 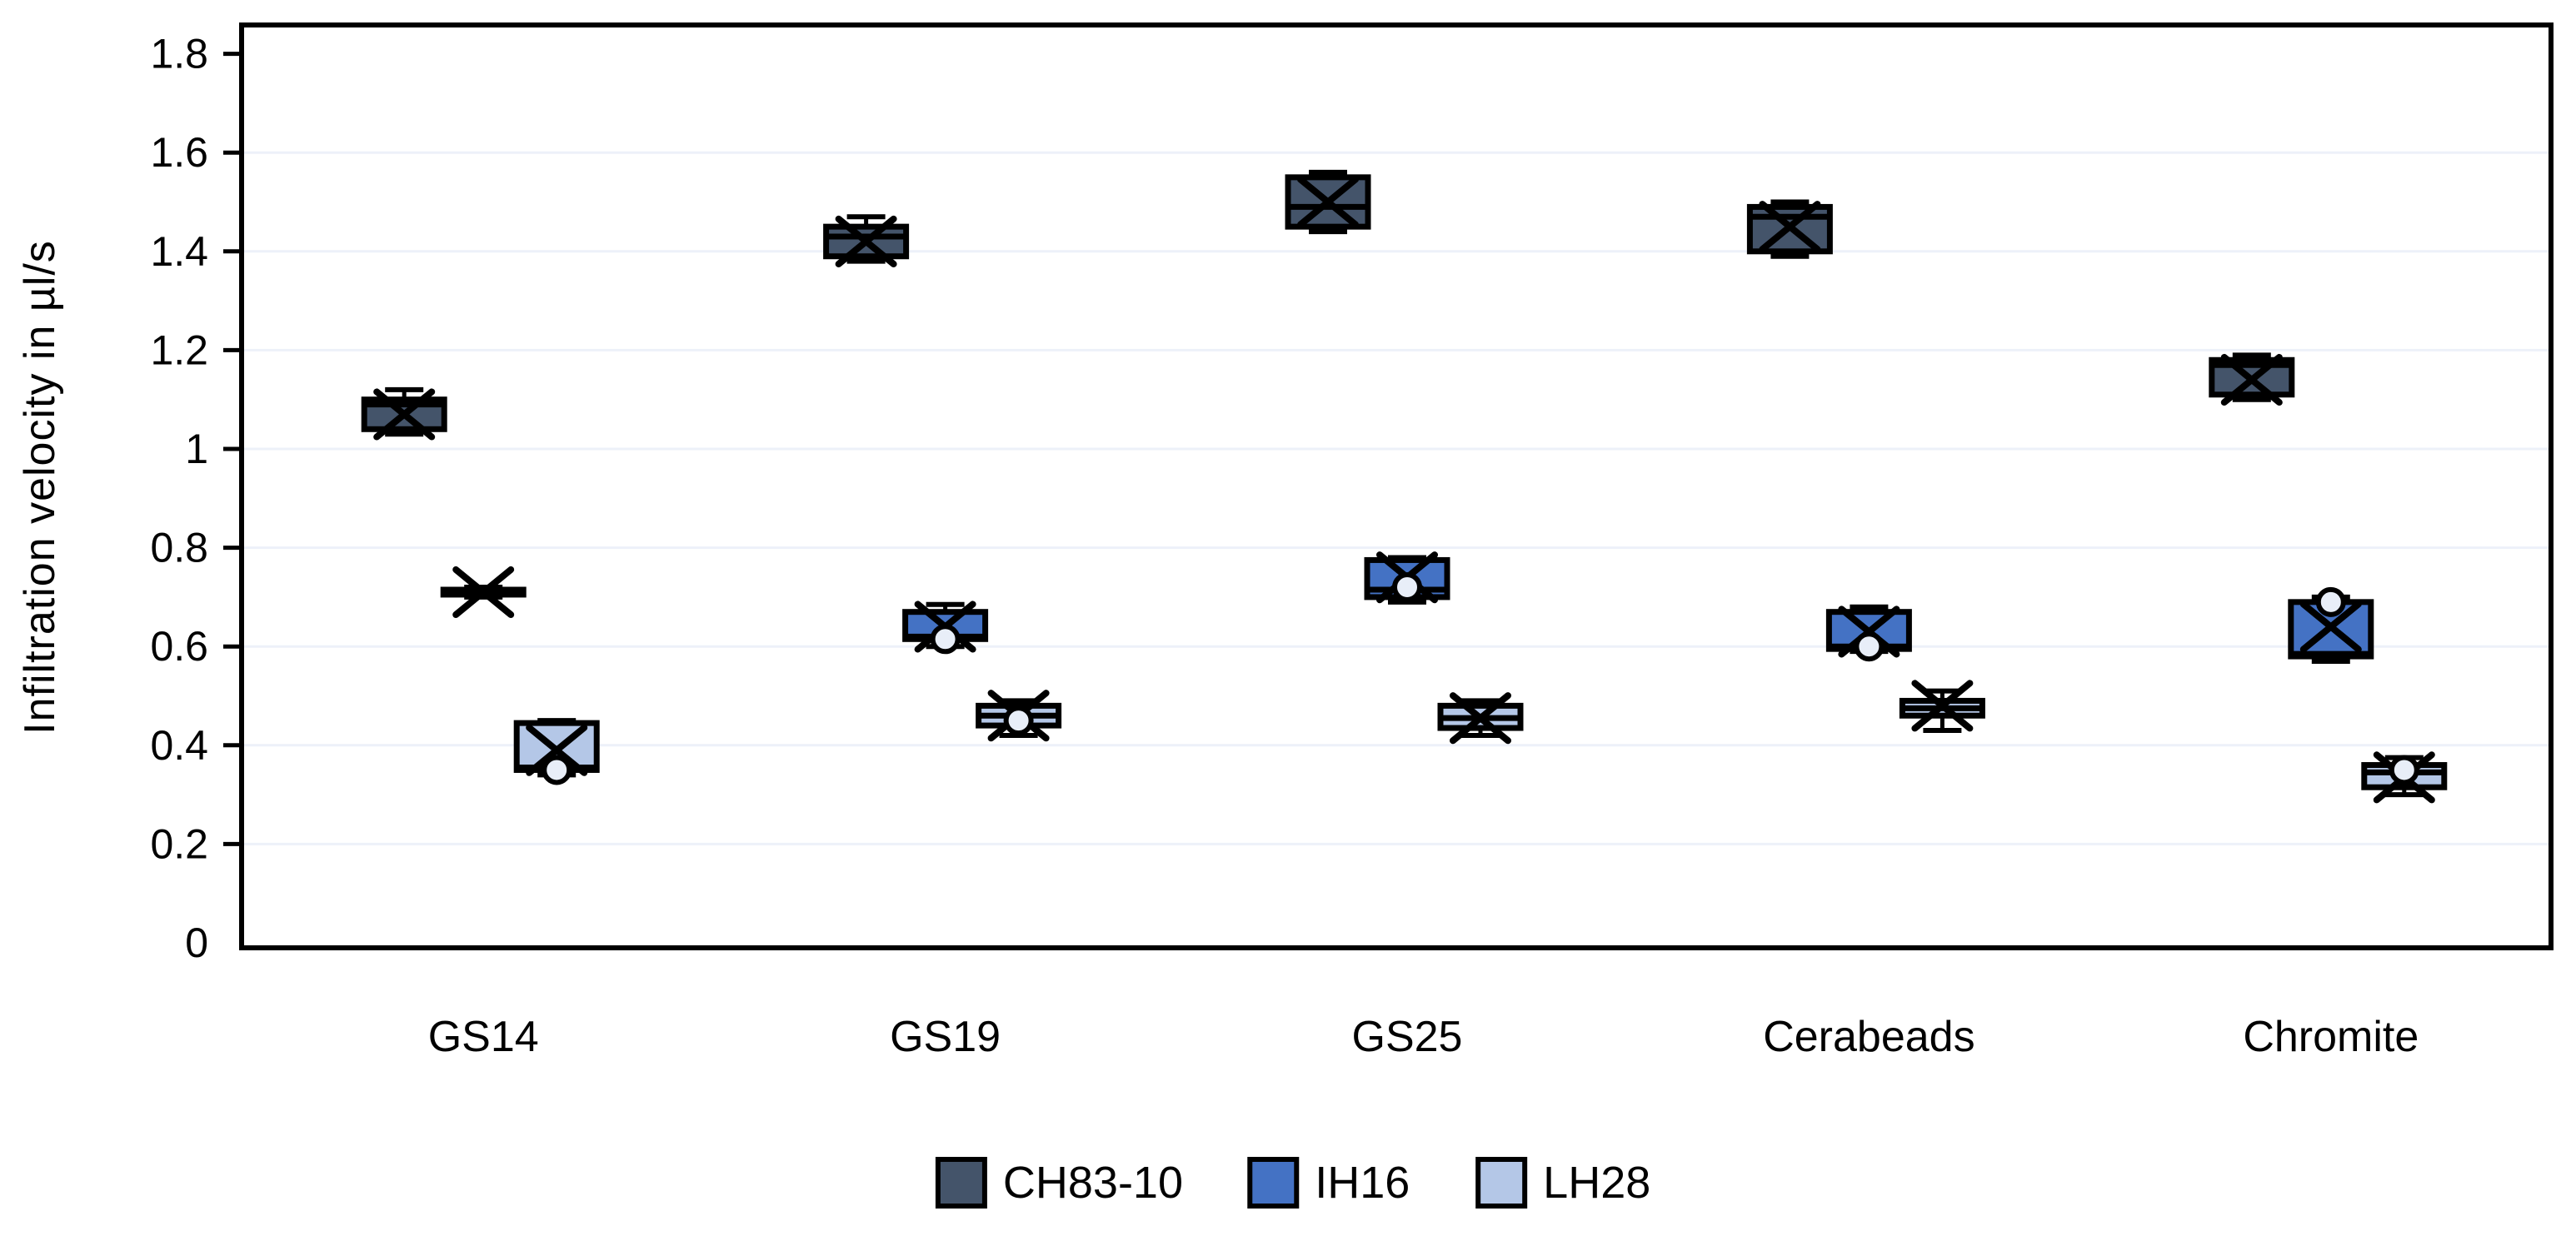 I want to click on box-plot-LH28-Chromite, so click(x=2404, y=777).